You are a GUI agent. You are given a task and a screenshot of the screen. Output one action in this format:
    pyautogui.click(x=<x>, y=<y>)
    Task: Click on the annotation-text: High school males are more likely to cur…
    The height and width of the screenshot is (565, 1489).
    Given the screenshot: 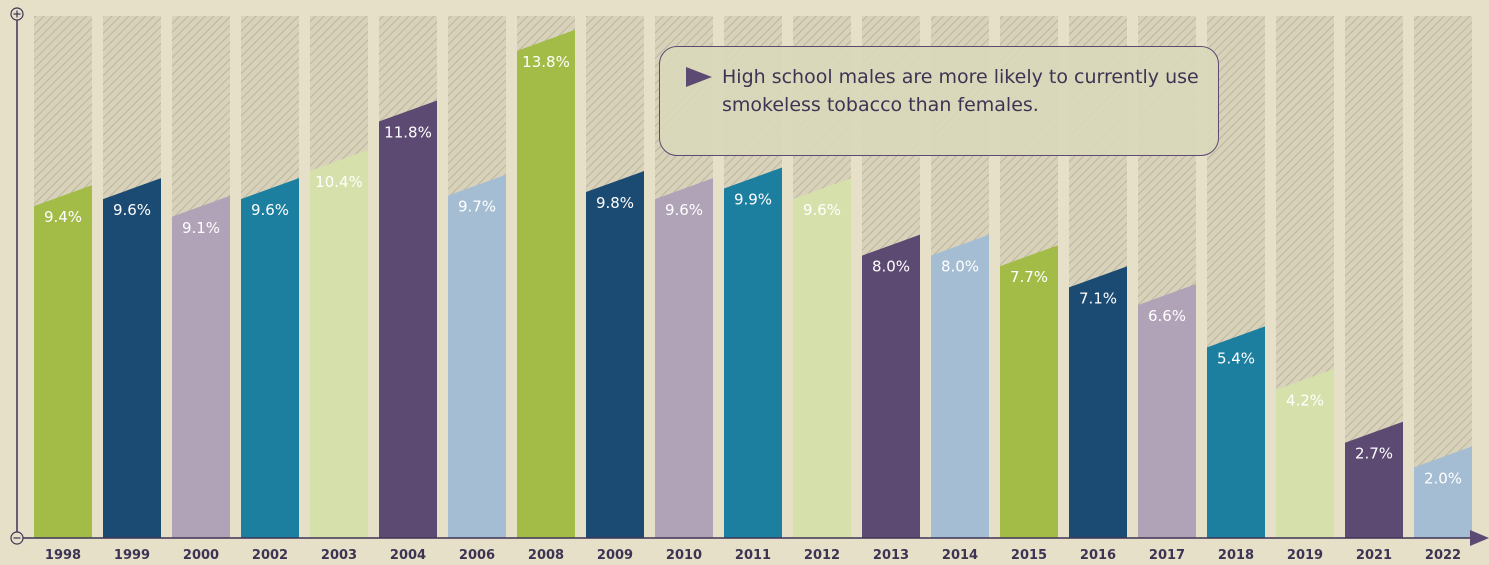 What is the action you would take?
    pyautogui.click(x=960, y=91)
    